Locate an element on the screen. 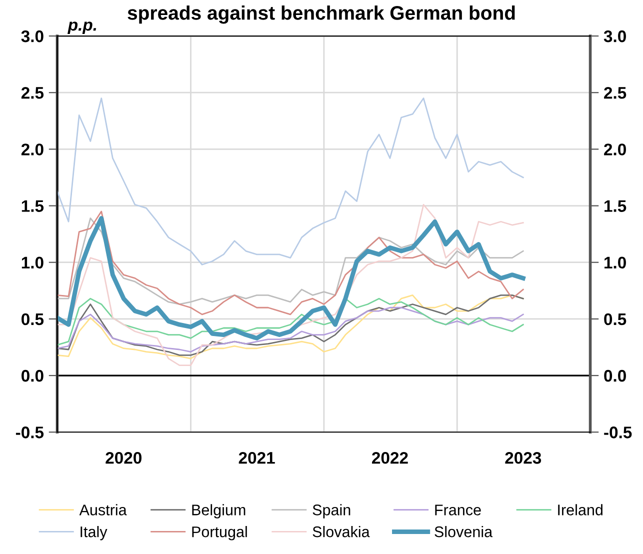  y-tick-label: -0.5 is located at coordinates (30, 432).